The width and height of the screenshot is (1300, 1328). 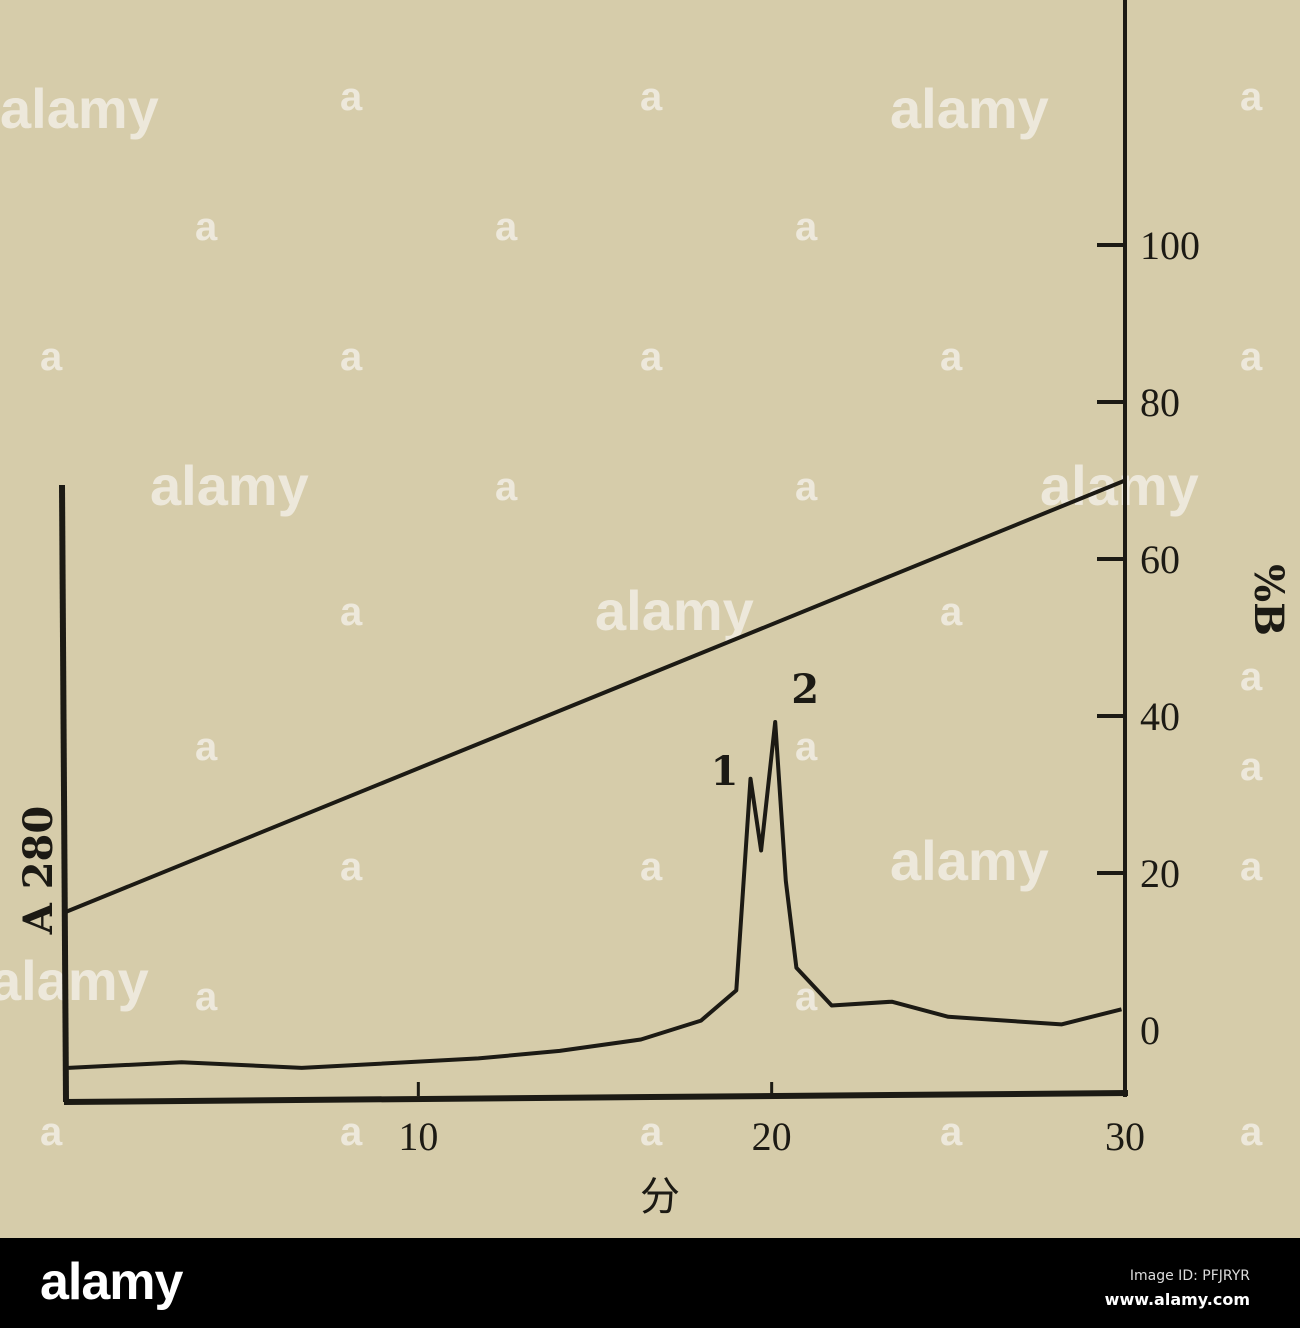 What do you see at coordinates (418, 1136) in the screenshot?
I see `x-tick-label: 10` at bounding box center [418, 1136].